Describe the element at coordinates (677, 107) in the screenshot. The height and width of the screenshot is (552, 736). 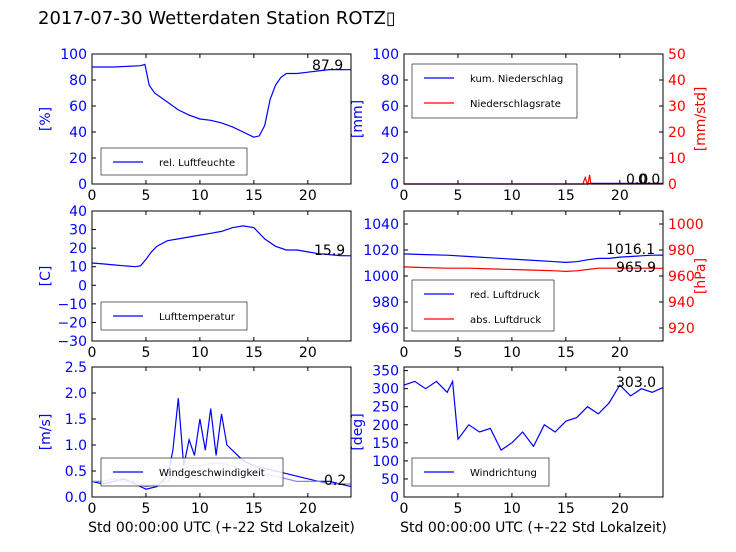
I see `y2-tick-label: 30` at that location.